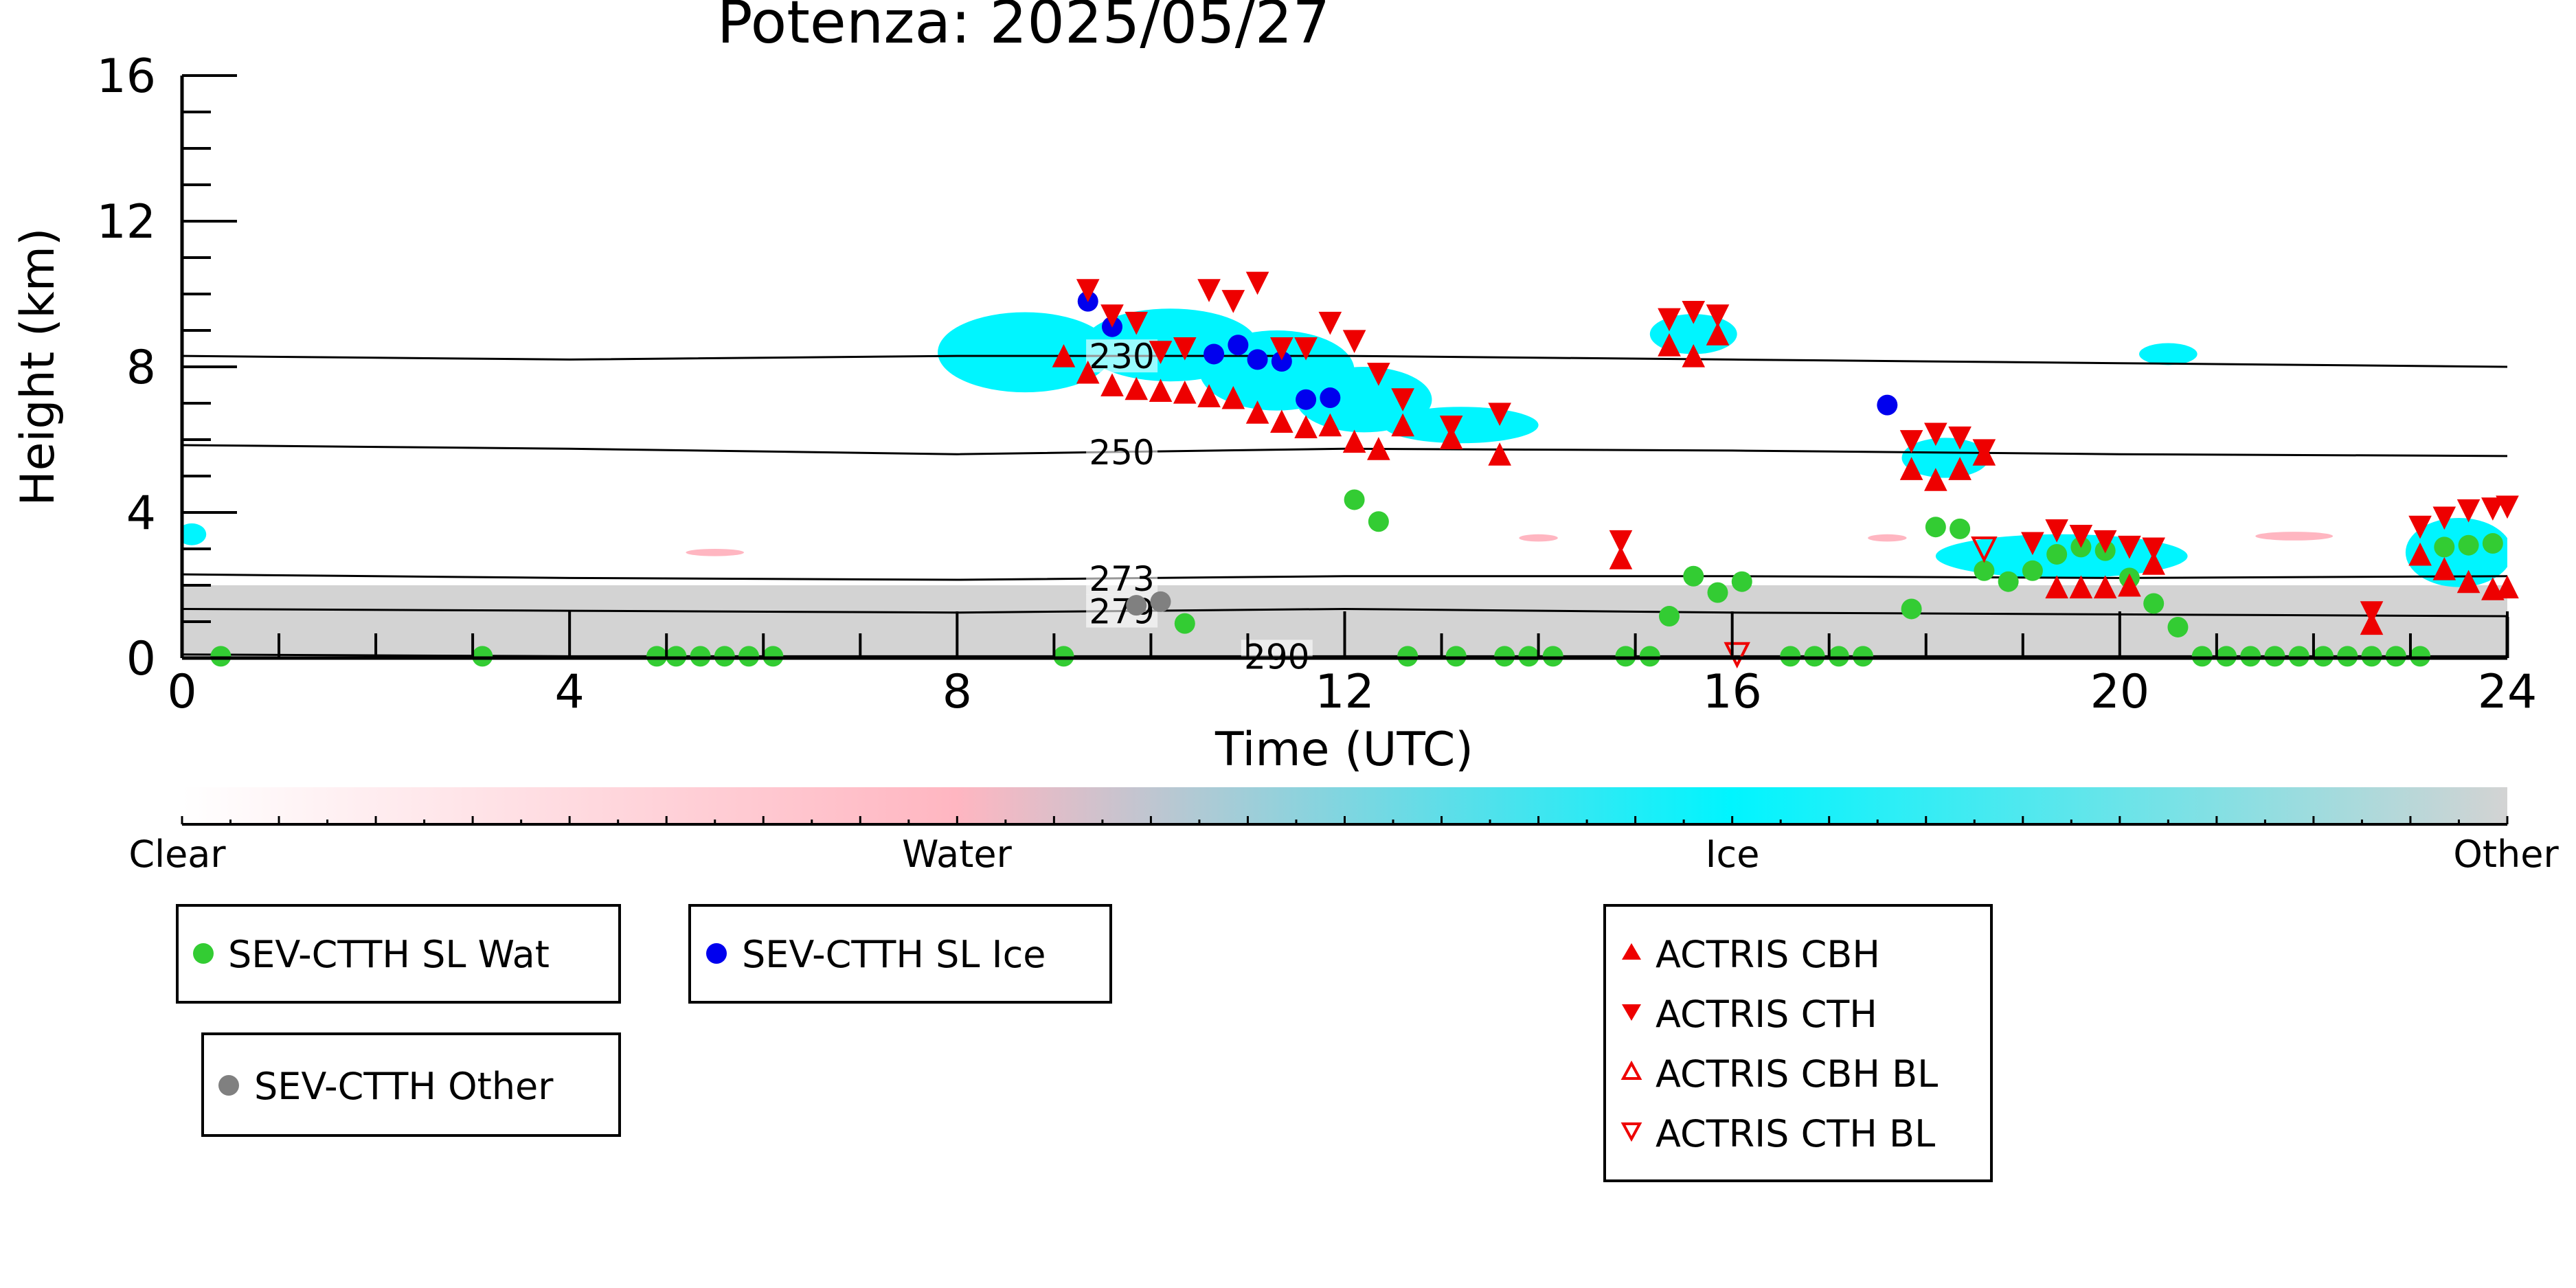 This screenshot has width=2576, height=1288. What do you see at coordinates (1631, 1132) in the screenshot?
I see `legend-marker-cth-bl` at bounding box center [1631, 1132].